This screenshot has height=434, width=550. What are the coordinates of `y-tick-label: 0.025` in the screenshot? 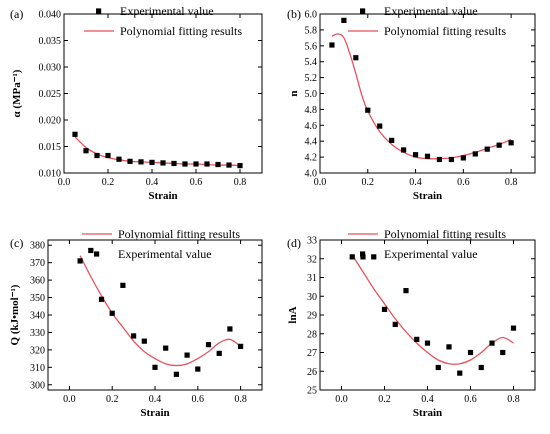 It's located at (50, 94).